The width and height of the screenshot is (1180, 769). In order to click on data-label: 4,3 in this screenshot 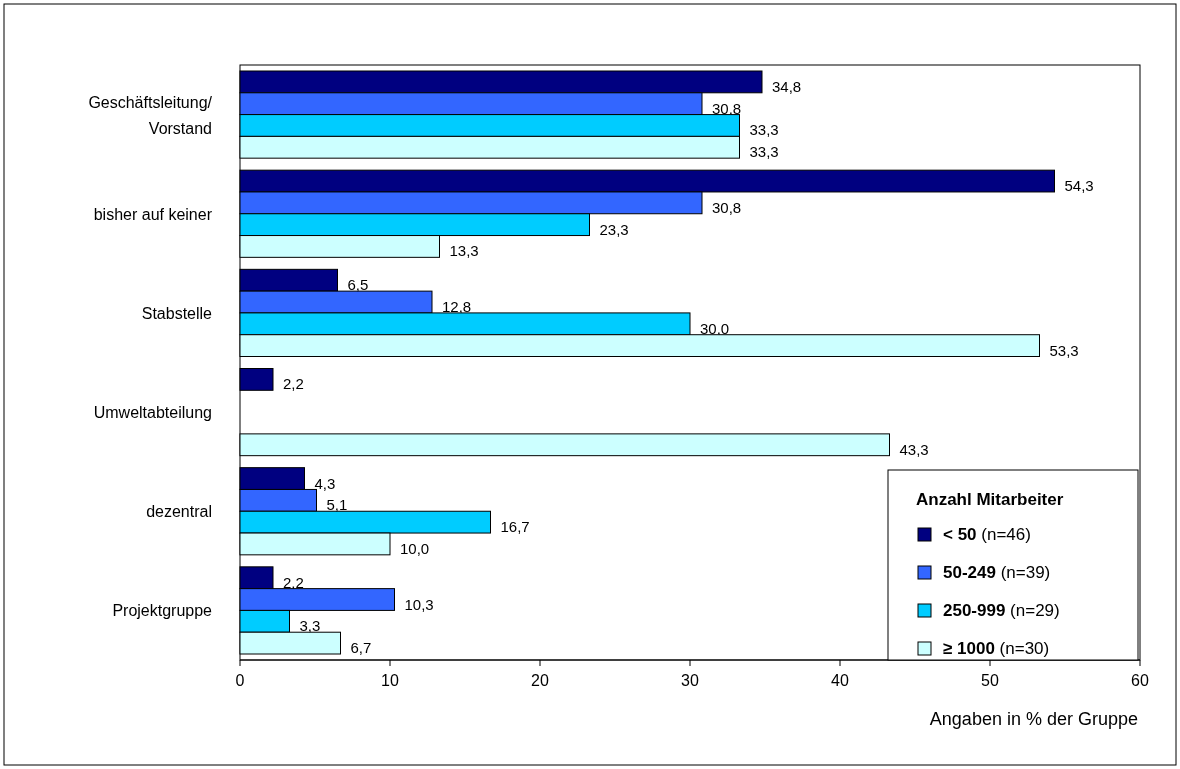, I will do `click(325, 483)`.